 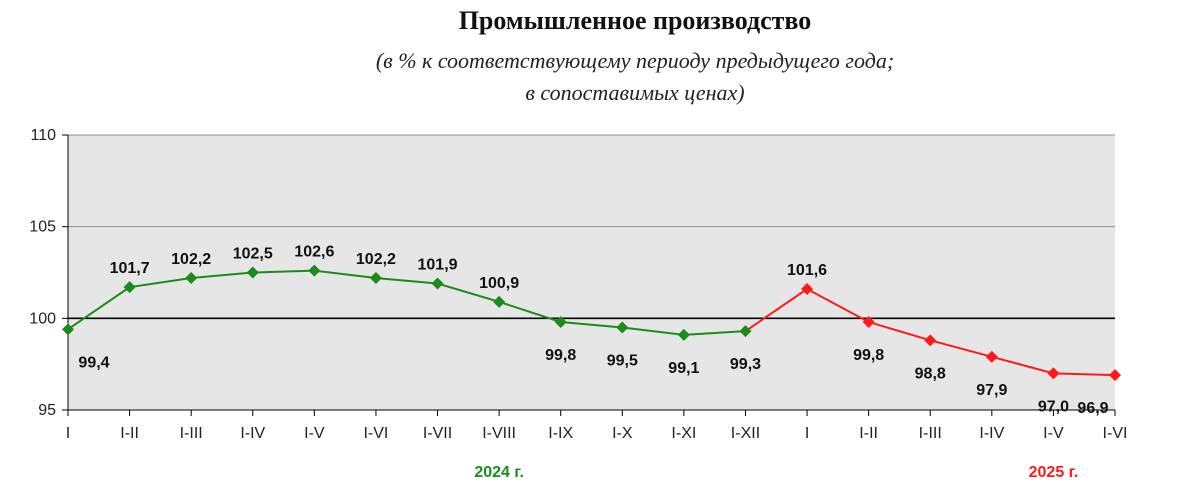 What do you see at coordinates (1053, 406) in the screenshot?
I see `data-label: 97,0` at bounding box center [1053, 406].